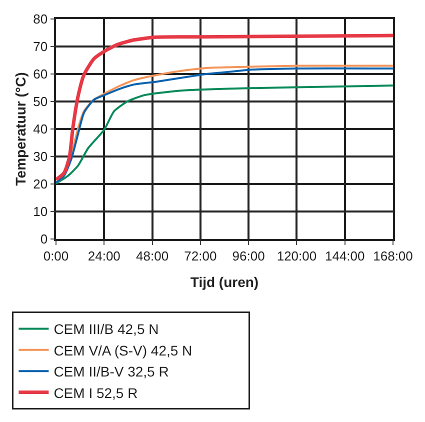 The height and width of the screenshot is (422, 425). What do you see at coordinates (104, 256) in the screenshot?
I see `x-tick-label: 24:00` at bounding box center [104, 256].